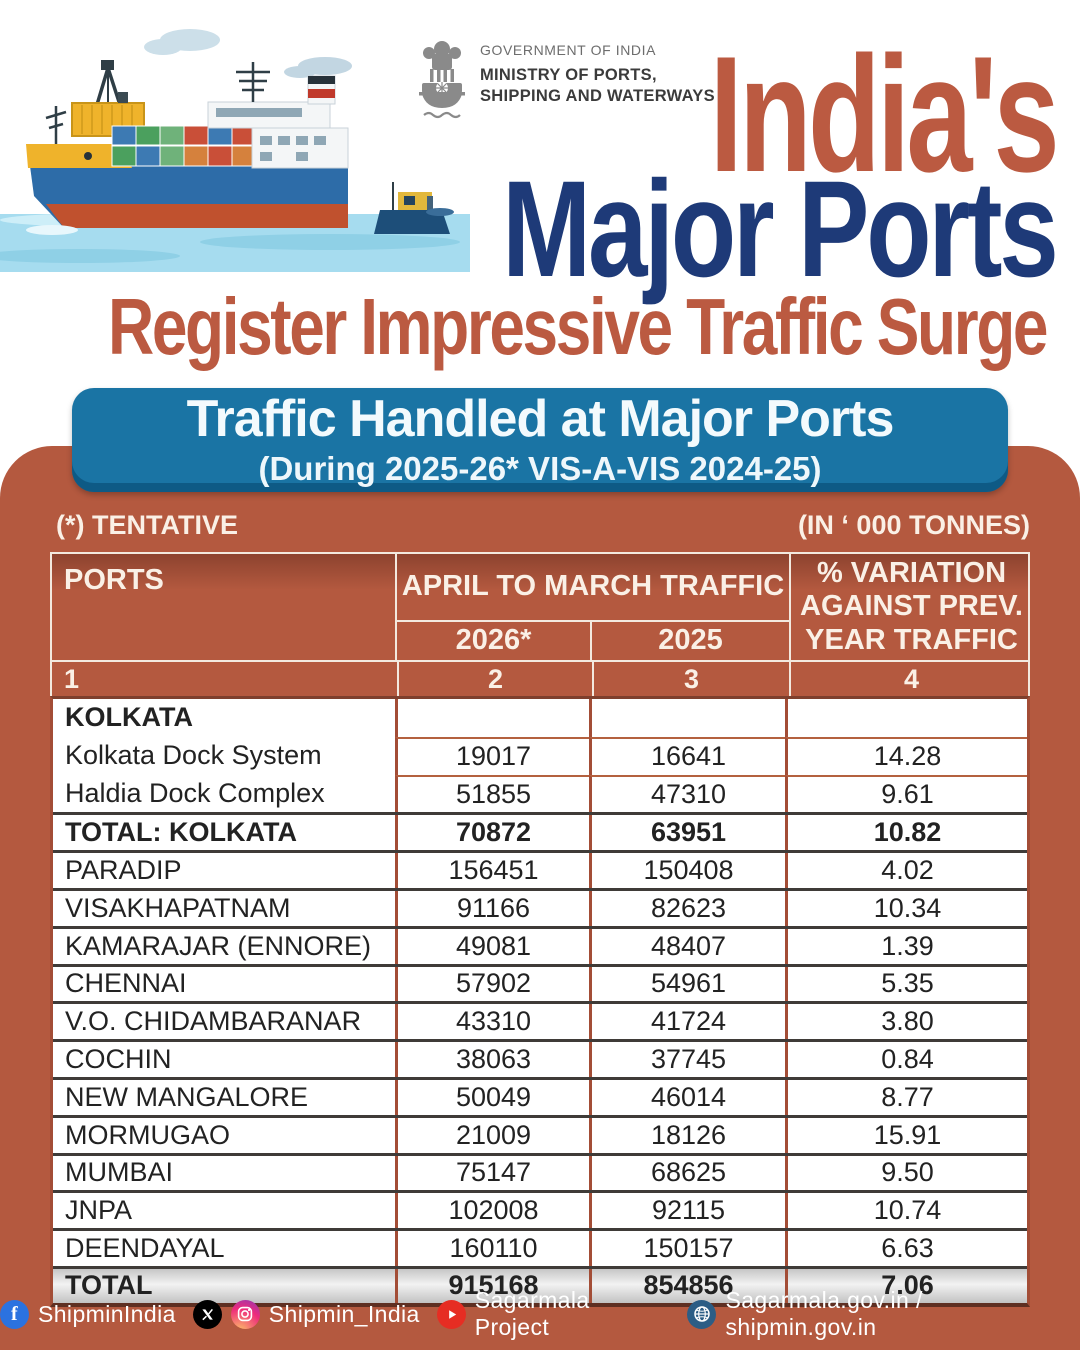  What do you see at coordinates (540, 1171) in the screenshot?
I see `table-row: MUMBAI 75147 68625 9.50` at bounding box center [540, 1171].